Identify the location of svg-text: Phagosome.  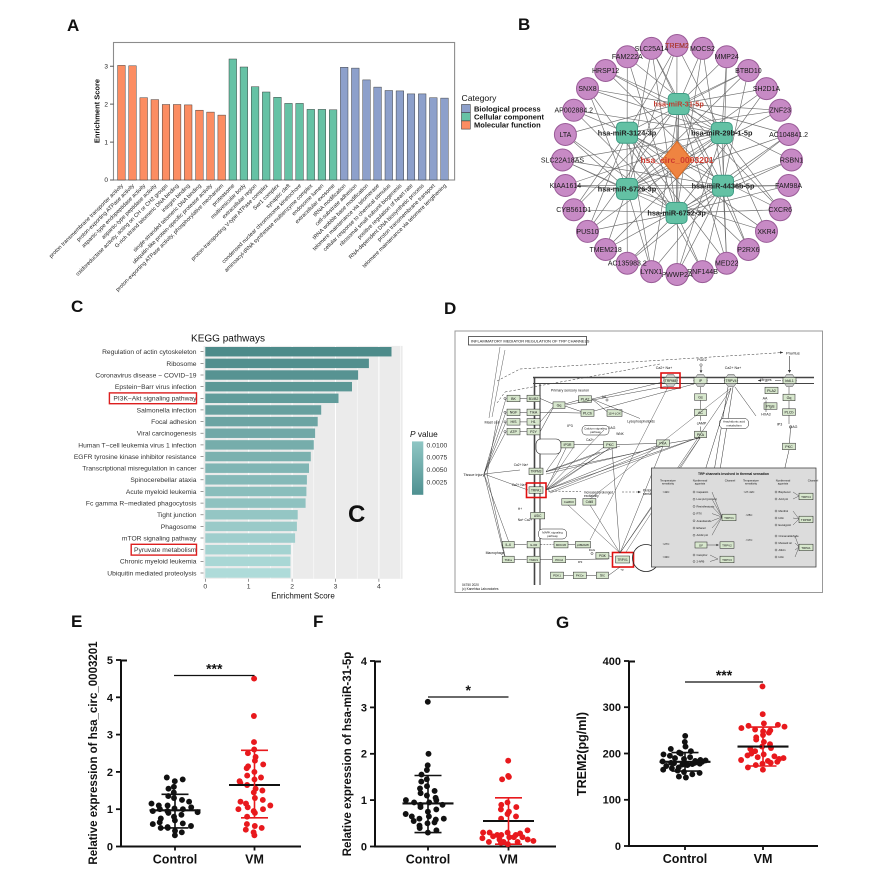
(179, 527).